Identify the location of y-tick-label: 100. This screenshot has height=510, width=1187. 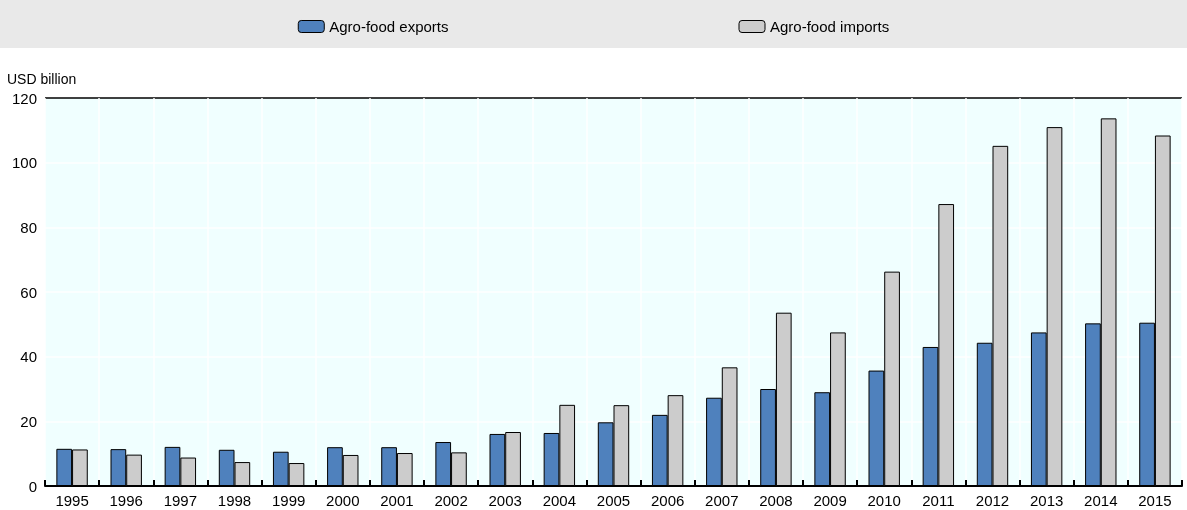
(24, 163).